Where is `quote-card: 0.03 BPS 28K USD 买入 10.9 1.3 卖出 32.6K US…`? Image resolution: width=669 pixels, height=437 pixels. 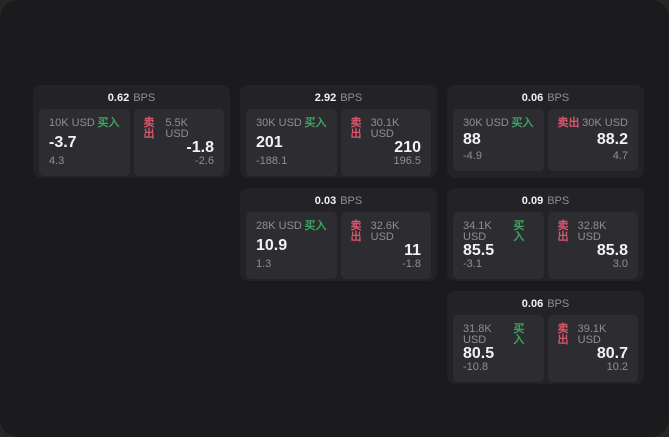
quote-card: 0.03 BPS 28K USD 买入 10.9 1.3 卖出 32.6K US… is located at coordinates (338, 234).